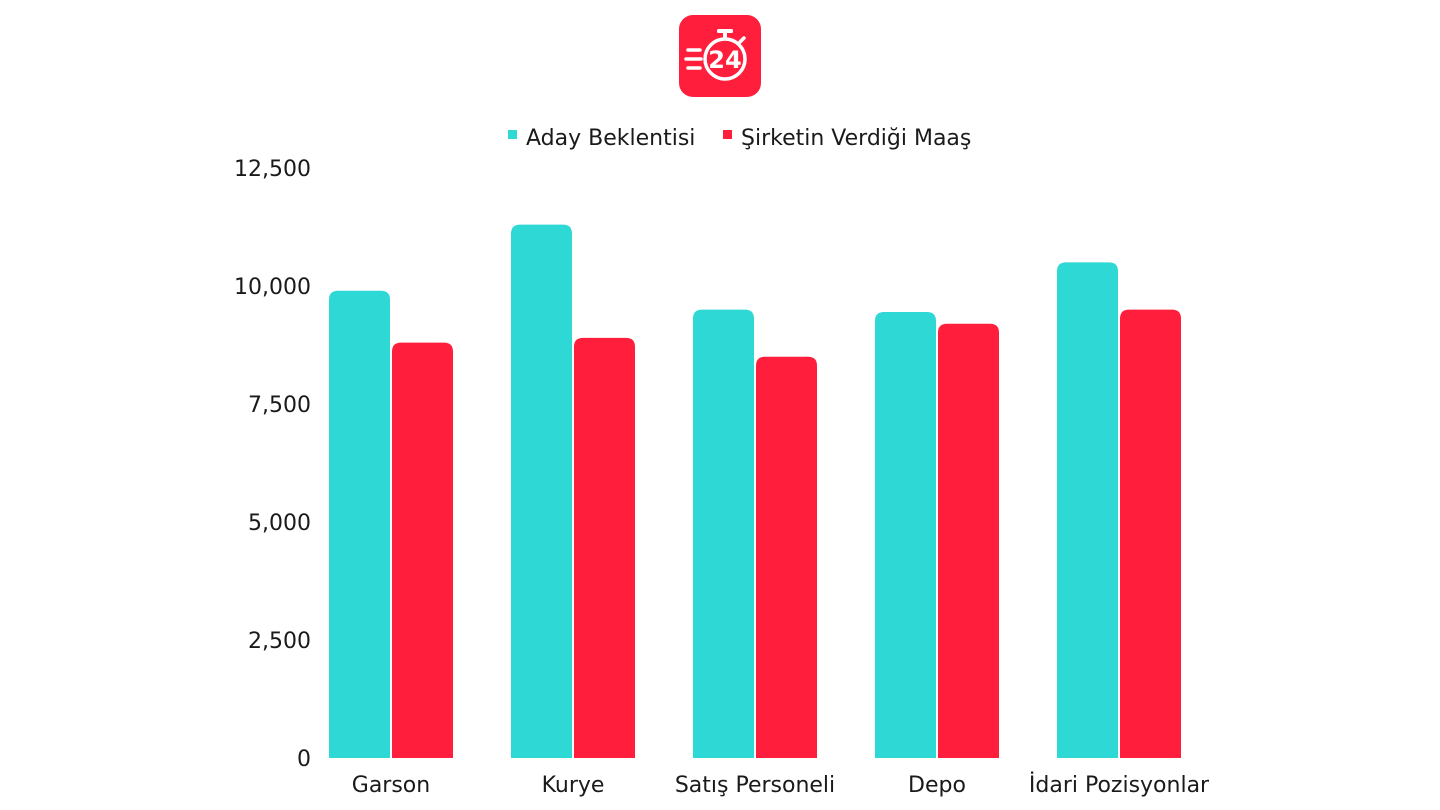  What do you see at coordinates (755, 785) in the screenshot?
I see `x-category-label: Satış Personeli` at bounding box center [755, 785].